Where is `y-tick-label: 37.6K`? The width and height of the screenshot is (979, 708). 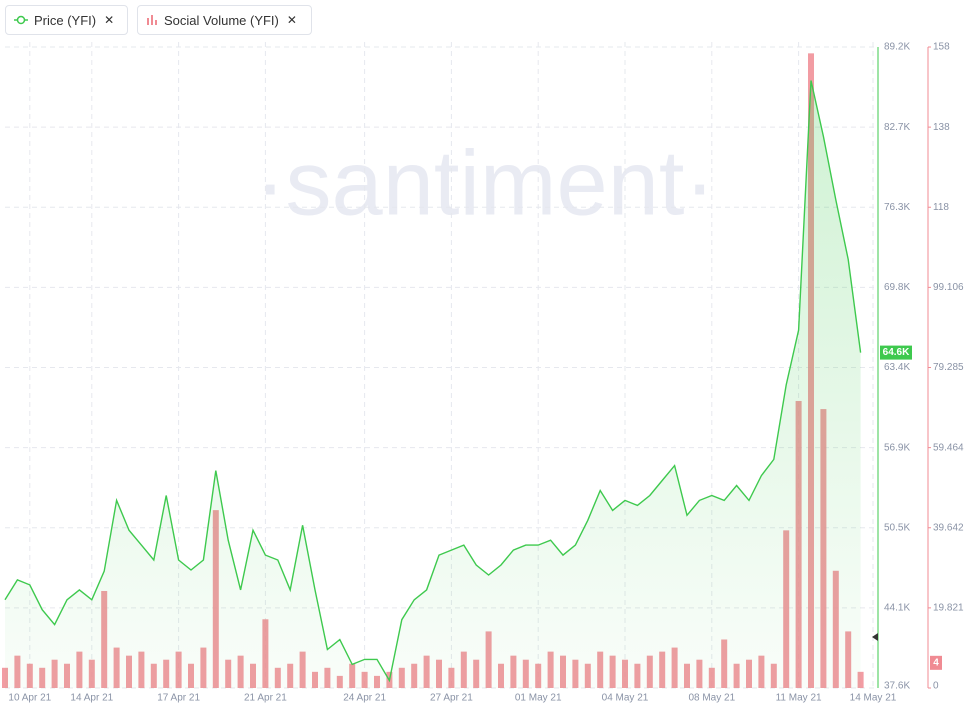
y-tick-label: 37.6K is located at coordinates (897, 686).